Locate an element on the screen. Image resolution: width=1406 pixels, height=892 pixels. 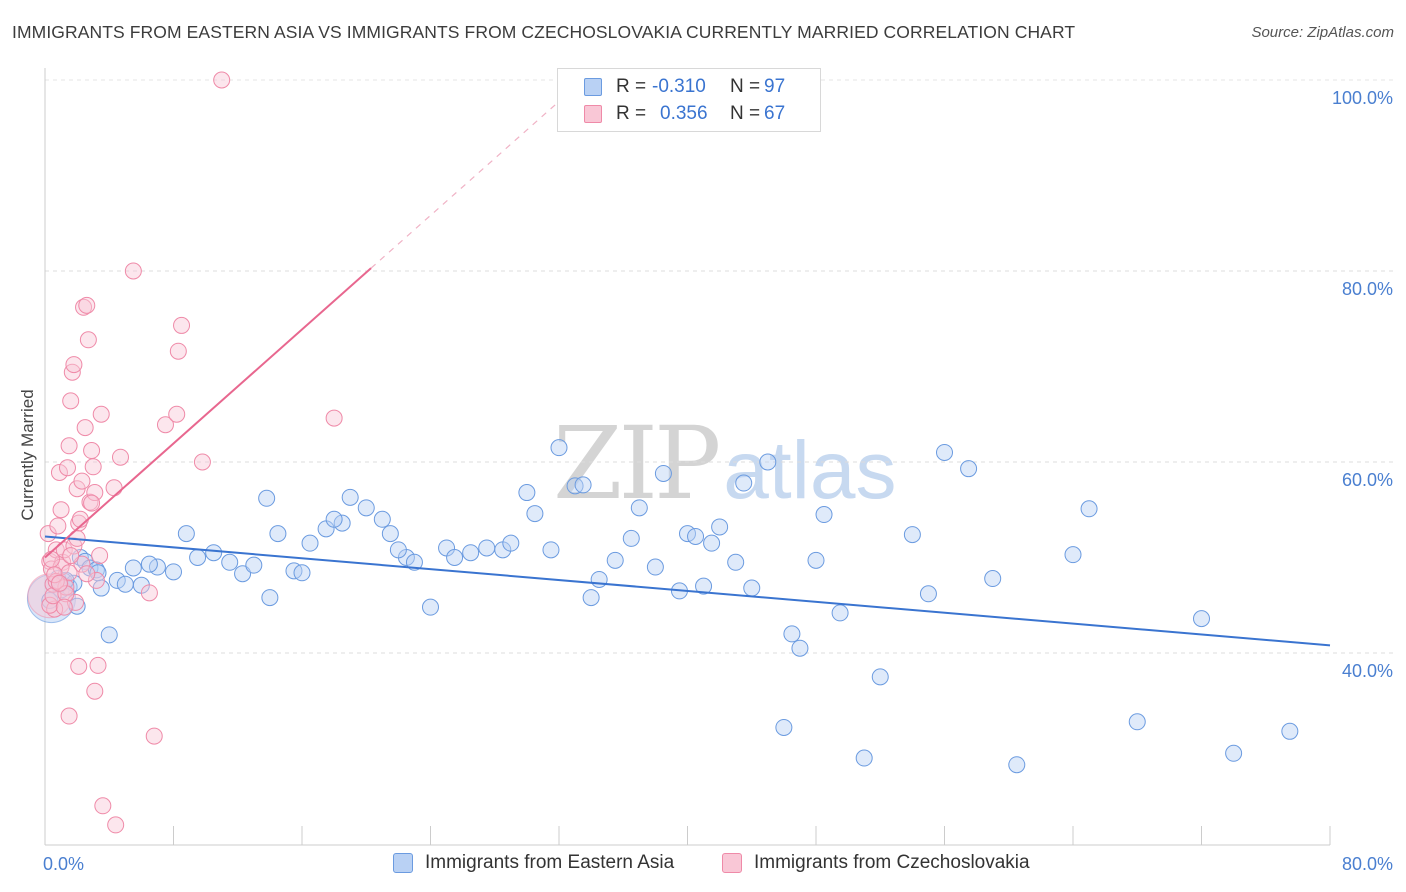
y-tick-label: 40.0% is located at coordinates (1367, 671).